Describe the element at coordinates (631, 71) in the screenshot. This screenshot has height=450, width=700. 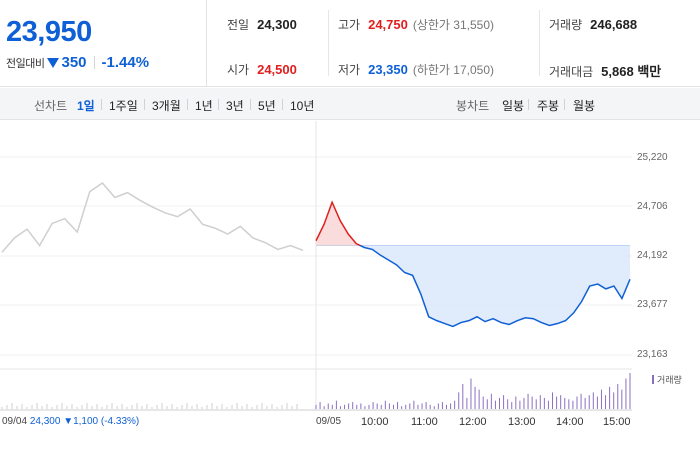
I see `amount-value: 5,868 백만` at that location.